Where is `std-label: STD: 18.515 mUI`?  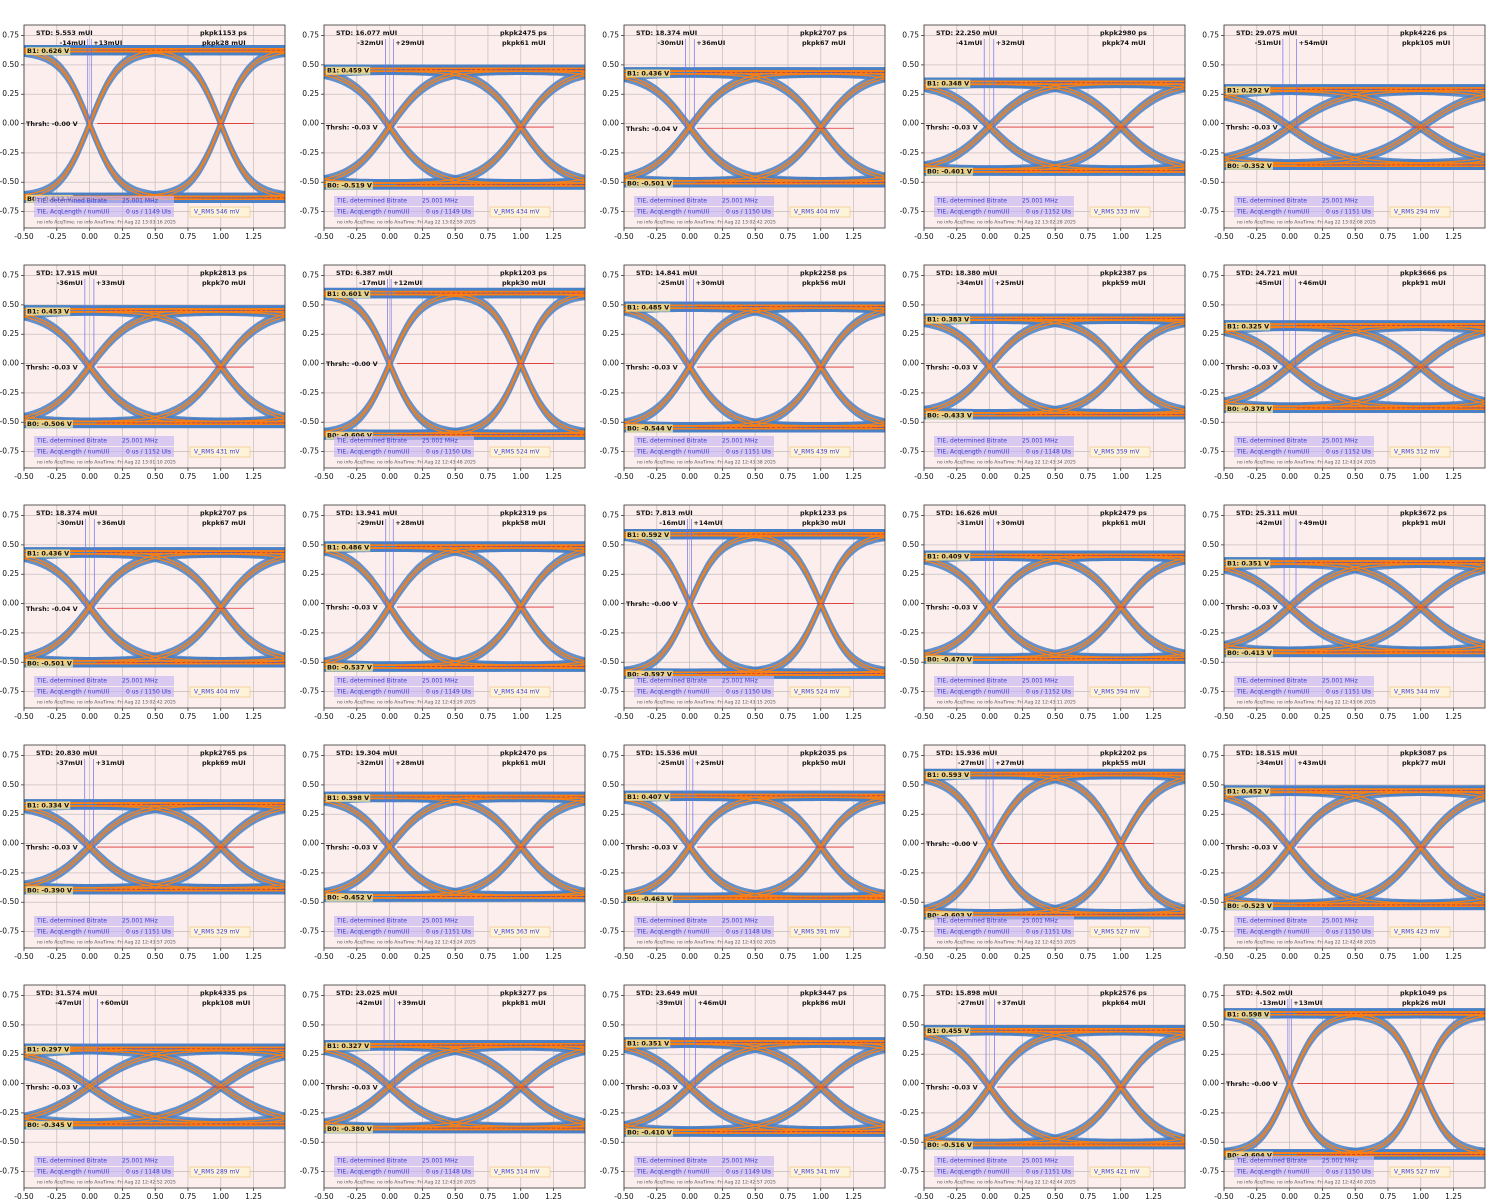
std-label: STD: 18.515 mUI is located at coordinates (1266, 753).